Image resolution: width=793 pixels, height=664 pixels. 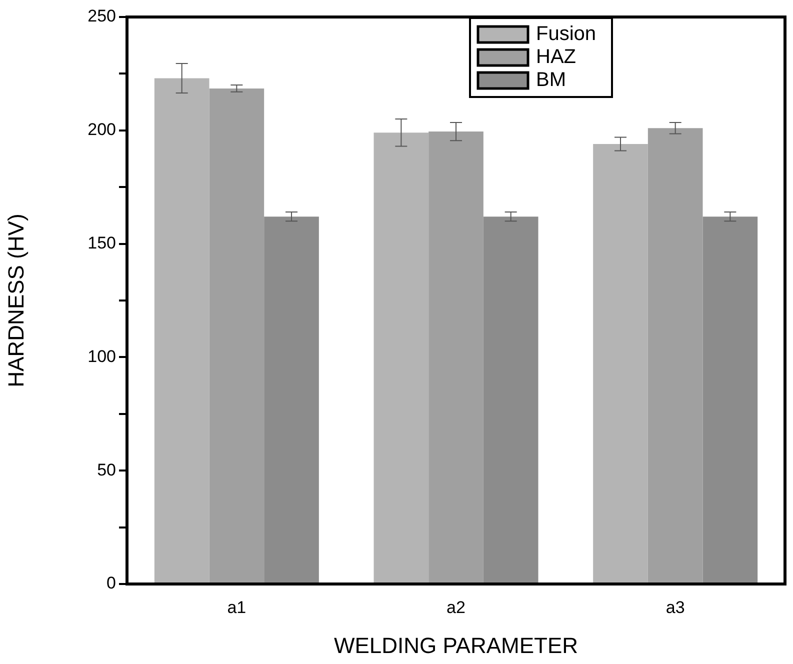 What do you see at coordinates (106, 470) in the screenshot?
I see `y-tick-label: 50` at bounding box center [106, 470].